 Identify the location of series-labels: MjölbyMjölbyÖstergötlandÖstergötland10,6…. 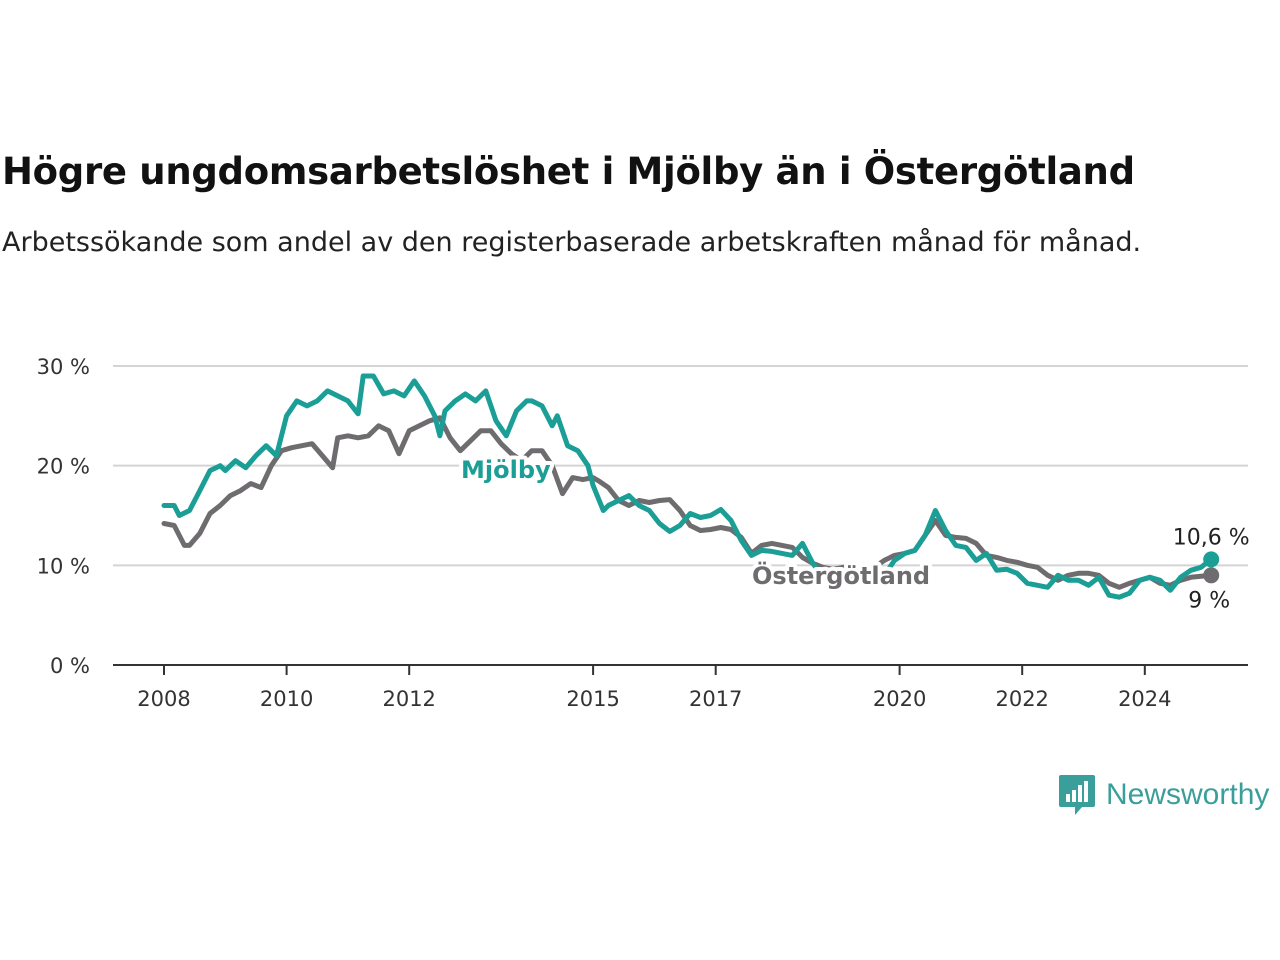
(853, 532).